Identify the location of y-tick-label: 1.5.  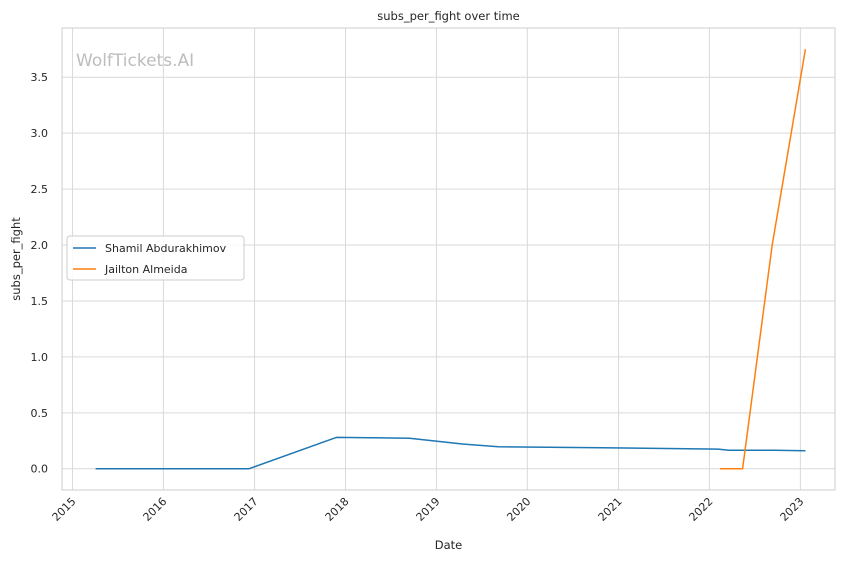
(40, 301).